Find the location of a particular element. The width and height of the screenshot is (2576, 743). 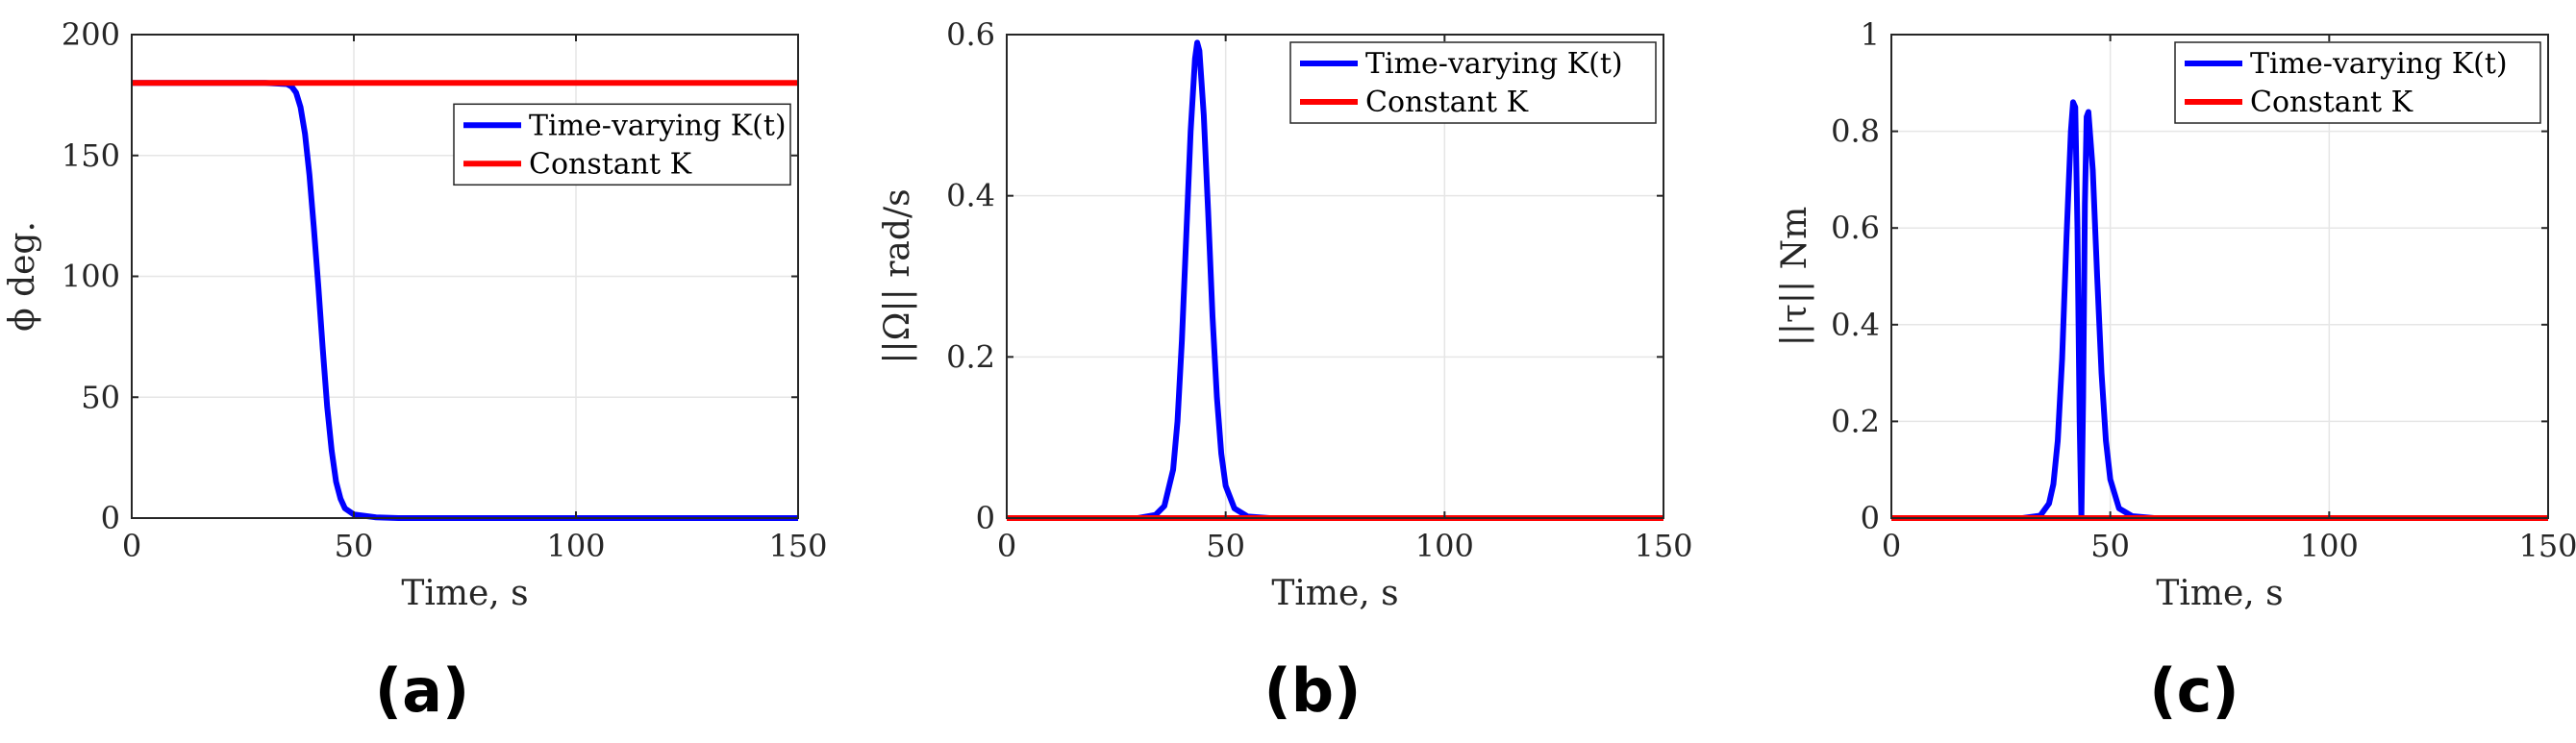

chart-2-legend-label-2: Constant K is located at coordinates (1447, 102).